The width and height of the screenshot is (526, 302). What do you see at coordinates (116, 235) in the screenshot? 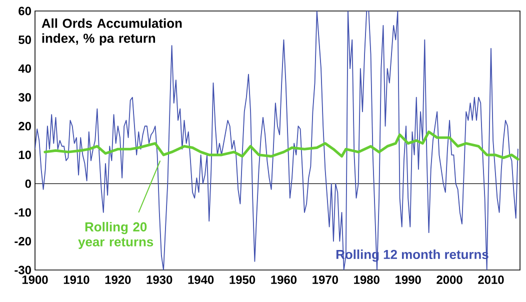
I see `text: Rolling 20 year returns` at bounding box center [116, 235].